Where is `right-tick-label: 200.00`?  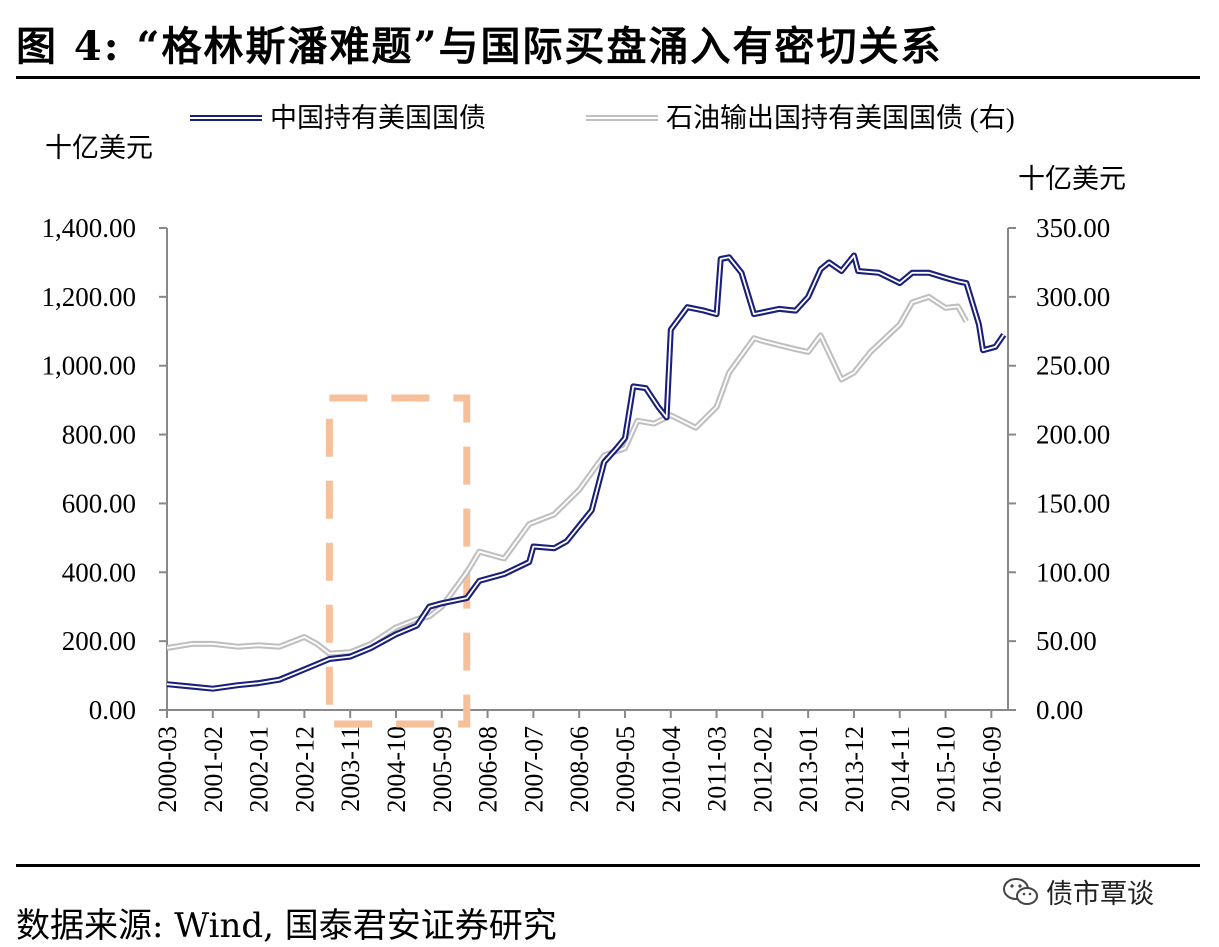
right-tick-label: 200.00 is located at coordinates (1073, 435).